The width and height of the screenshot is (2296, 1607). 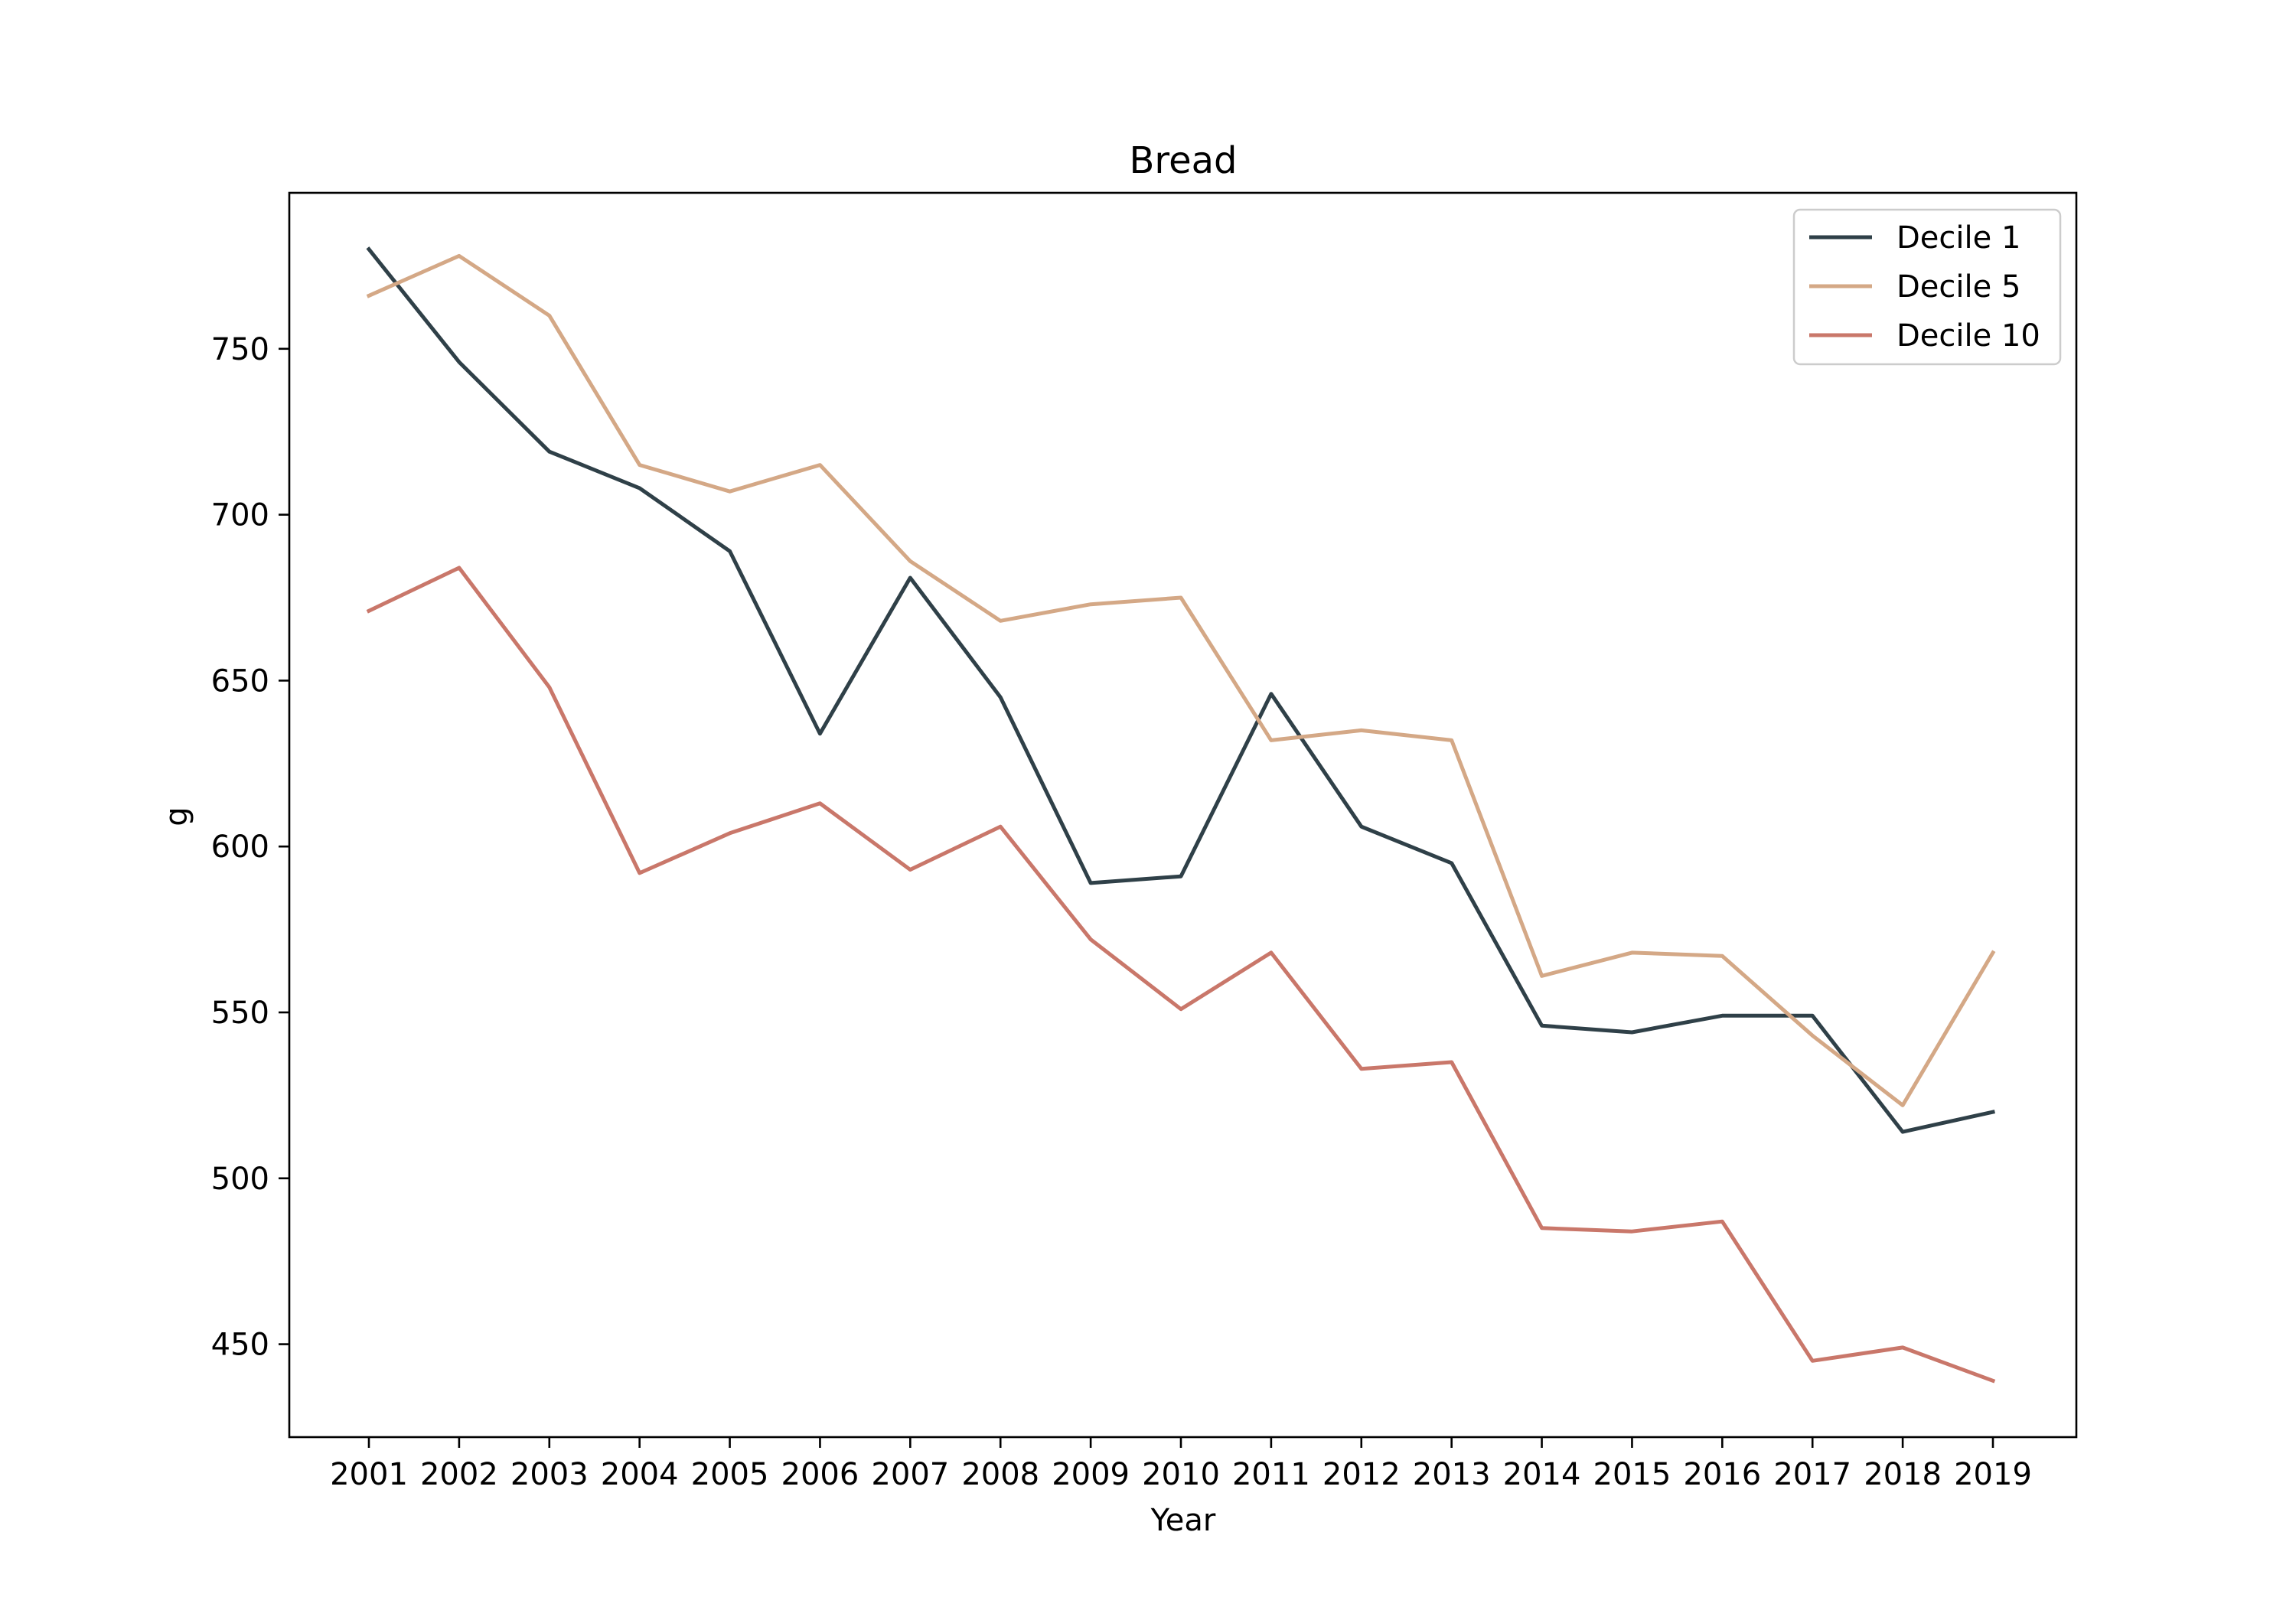 I want to click on x-tick-label: 2018, so click(x=1903, y=1474).